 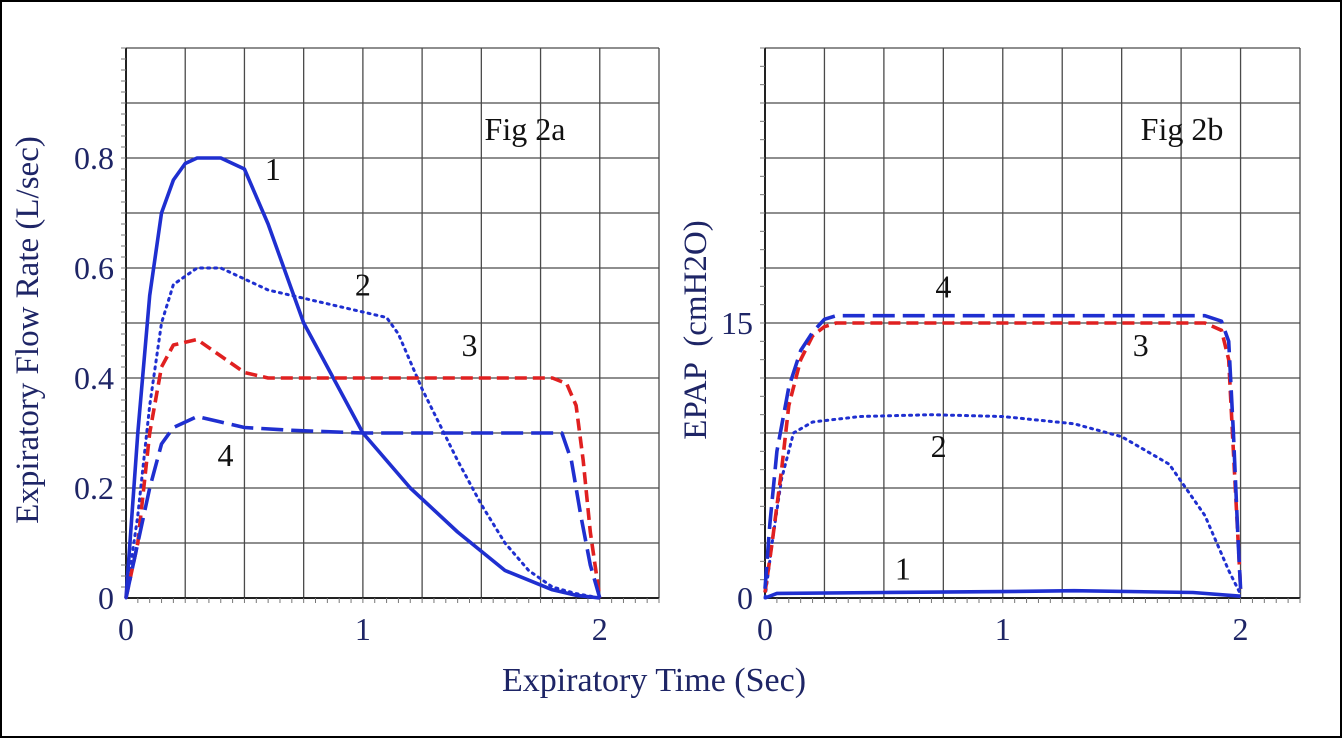 What do you see at coordinates (94, 158) in the screenshot?
I see `y-tick-label: 0.8` at bounding box center [94, 158].